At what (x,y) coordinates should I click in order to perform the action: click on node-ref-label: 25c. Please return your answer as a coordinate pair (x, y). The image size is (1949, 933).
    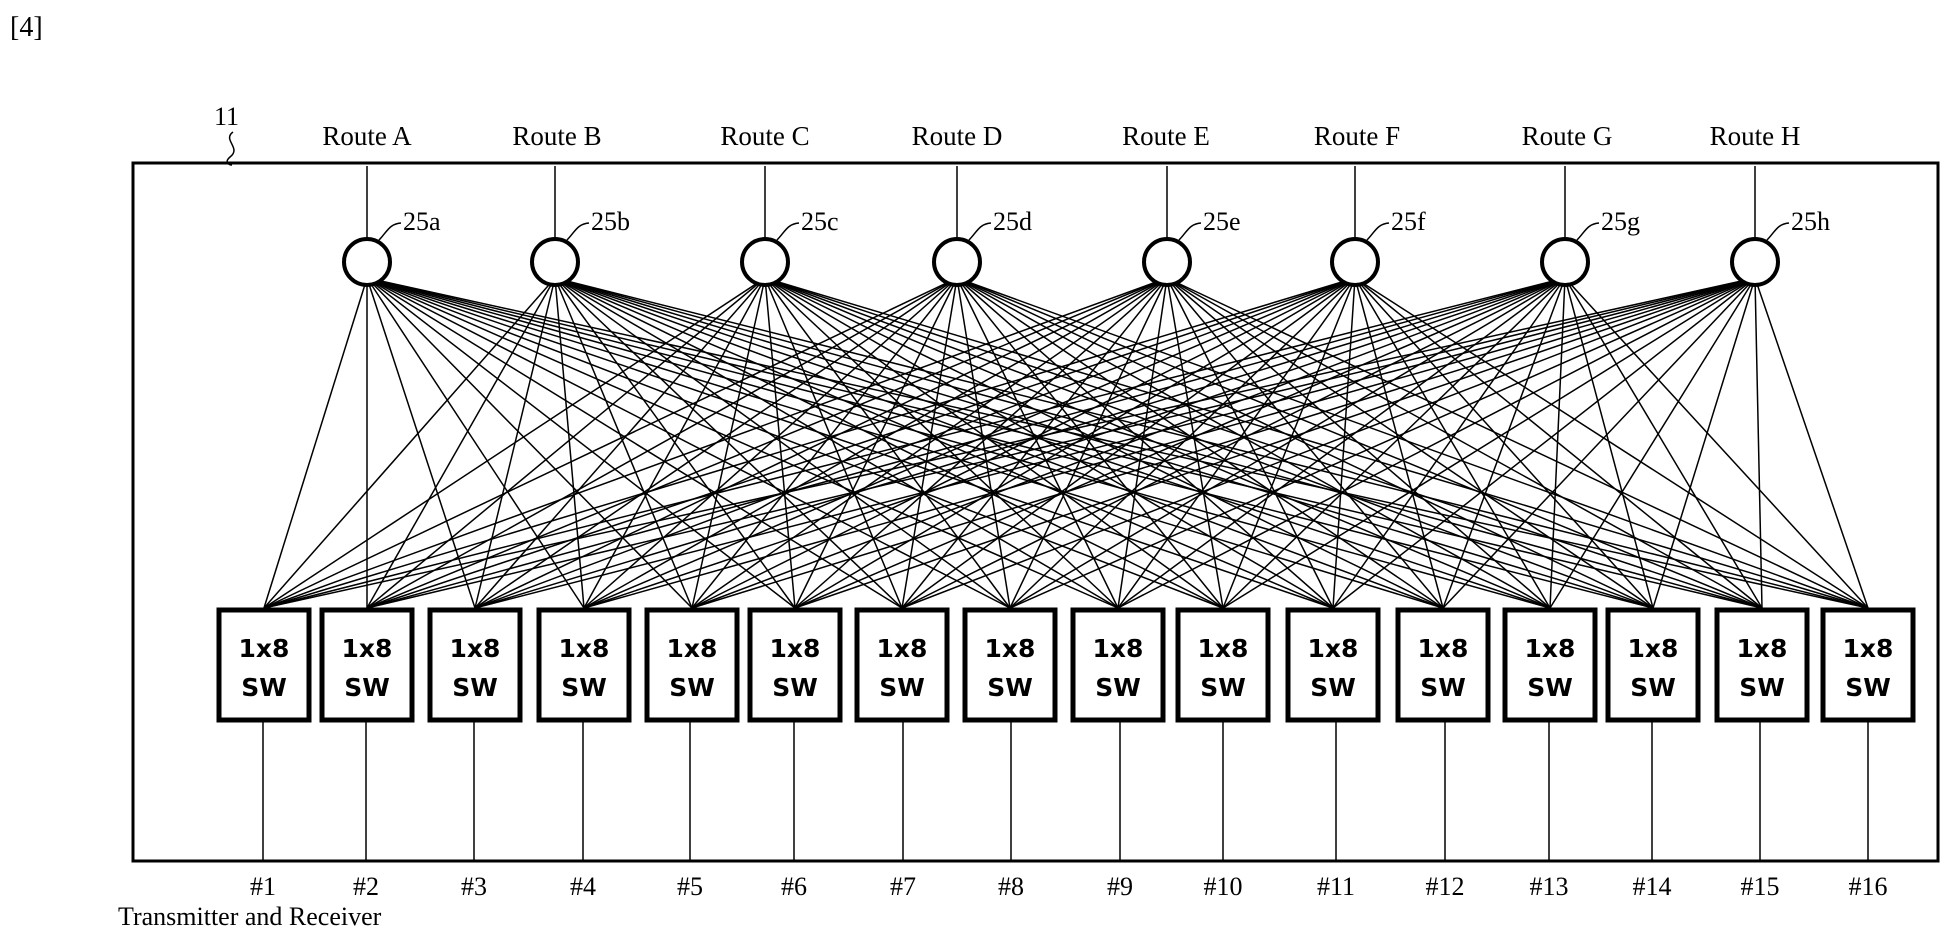
    Looking at the image, I should click on (820, 221).